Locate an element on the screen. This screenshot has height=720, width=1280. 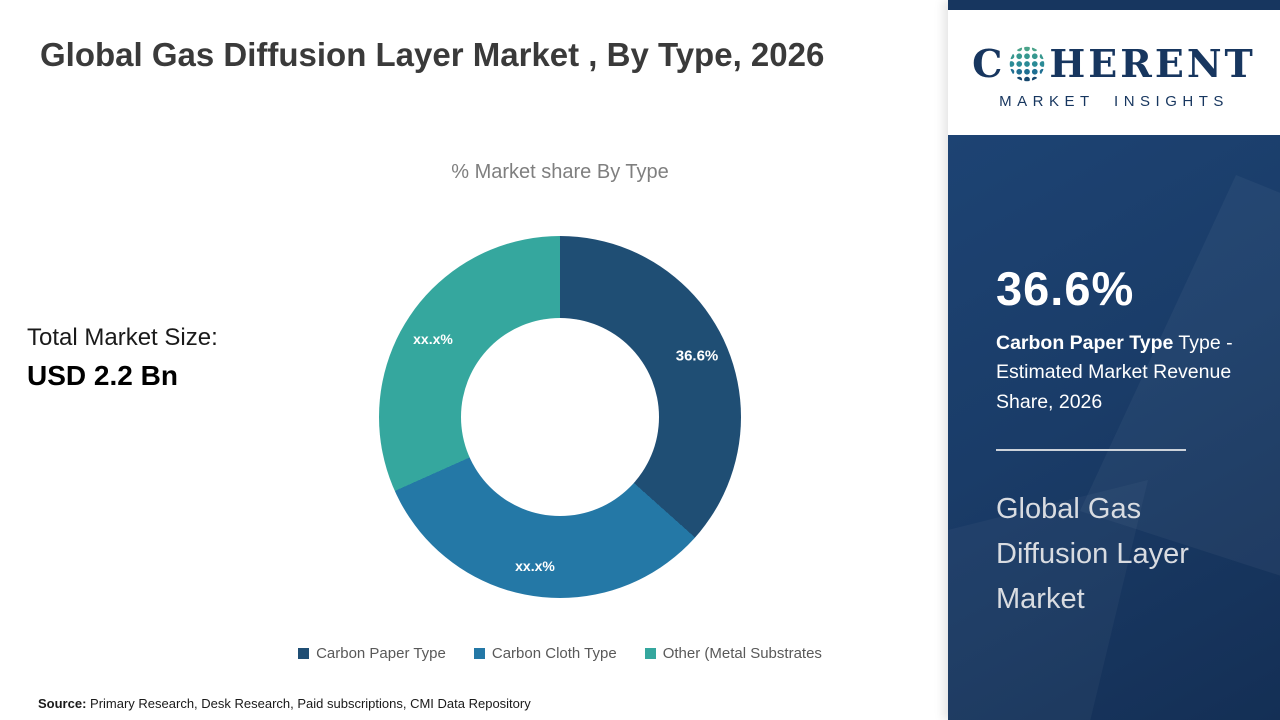
donut-chart: 36.6% xx.x% xx.x% is located at coordinates (560, 417).